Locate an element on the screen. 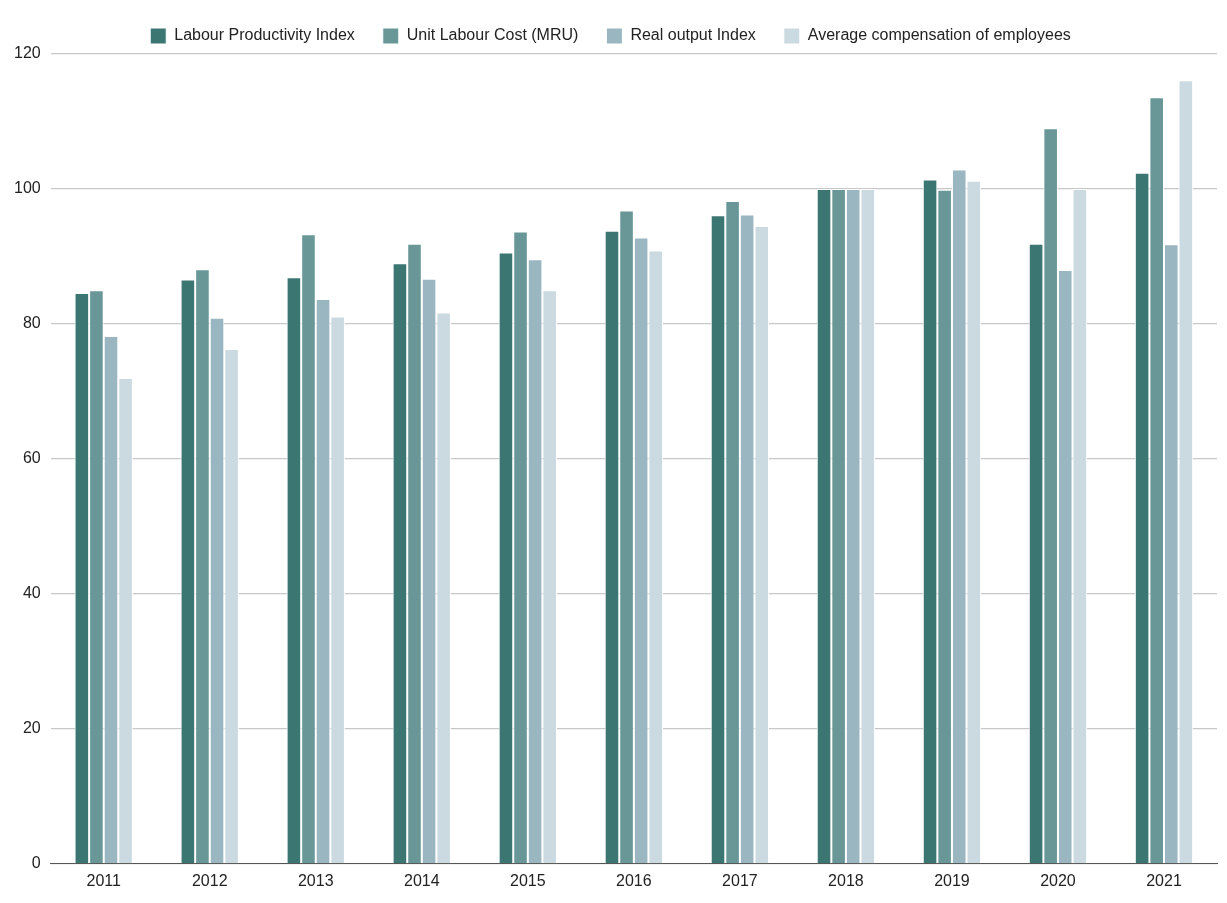 This screenshot has width=1227, height=903. x-tick-label: 2015 is located at coordinates (528, 880).